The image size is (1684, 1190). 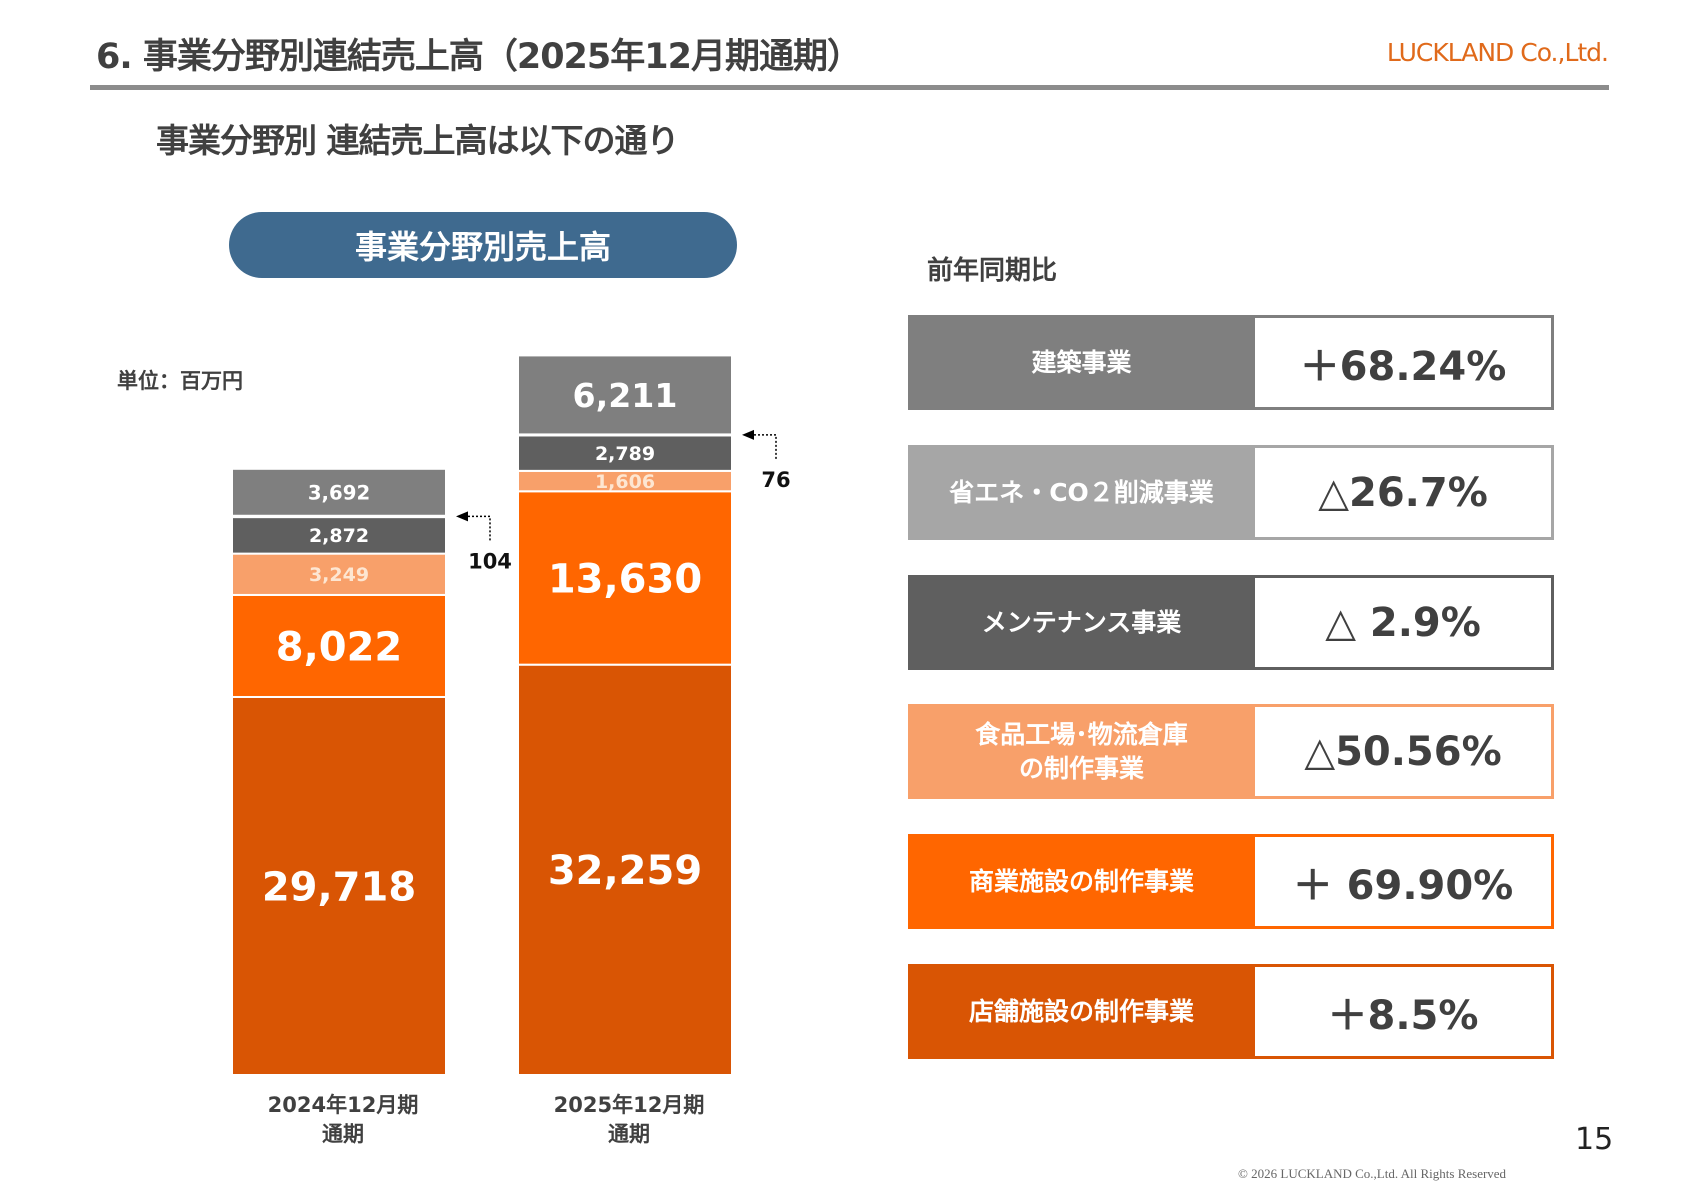 I want to click on segment-value-label: 2,872, so click(x=339, y=536).